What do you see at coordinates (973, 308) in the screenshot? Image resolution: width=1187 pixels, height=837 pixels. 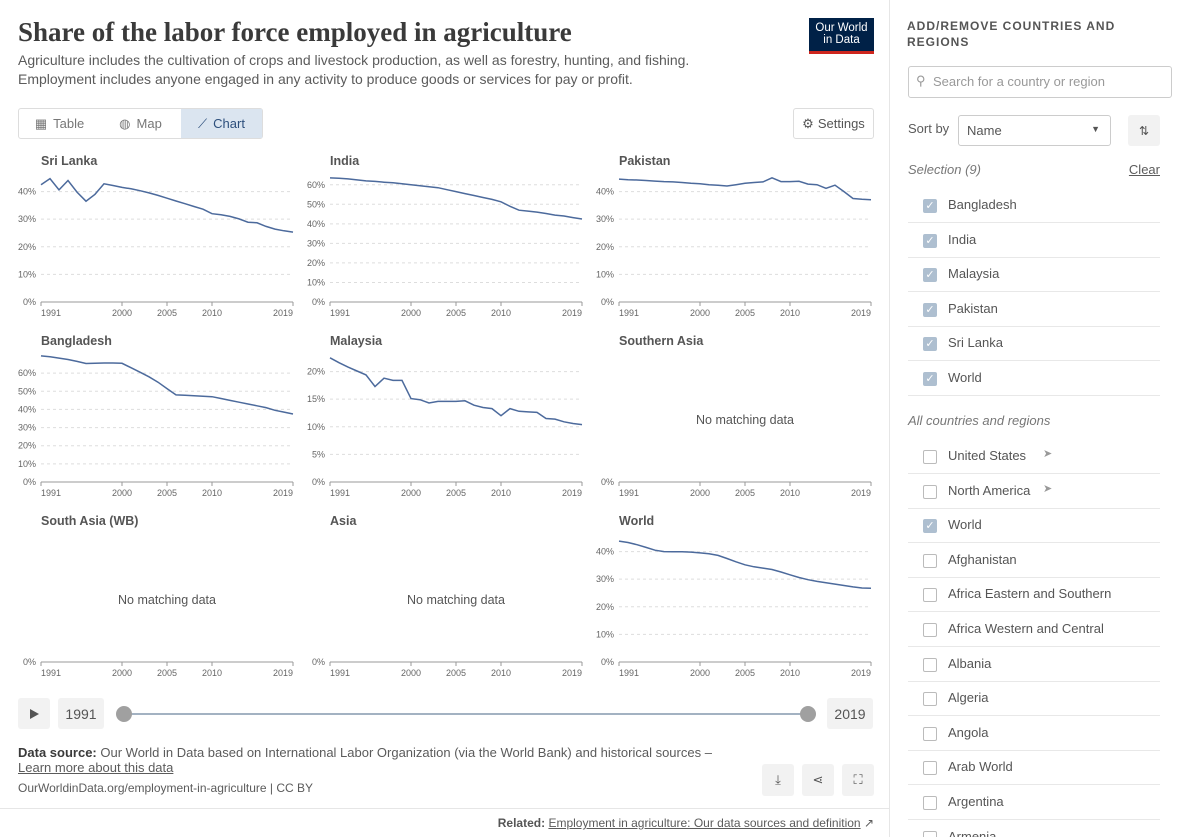 I see `country-name: Pakistan` at bounding box center [973, 308].